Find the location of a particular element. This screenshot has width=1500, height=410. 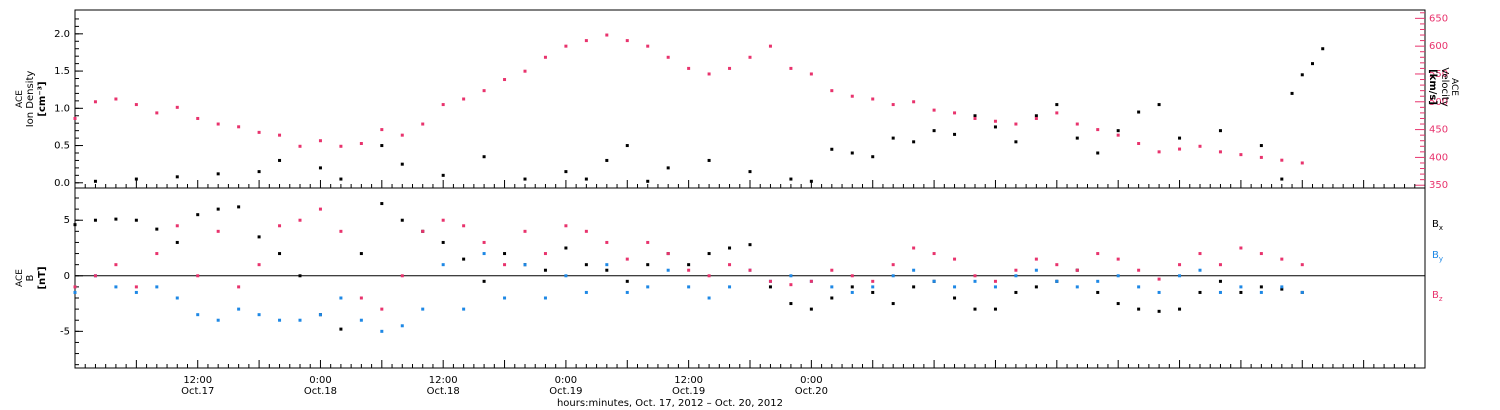

date-tick-label: Oct.17 is located at coordinates (197, 391).